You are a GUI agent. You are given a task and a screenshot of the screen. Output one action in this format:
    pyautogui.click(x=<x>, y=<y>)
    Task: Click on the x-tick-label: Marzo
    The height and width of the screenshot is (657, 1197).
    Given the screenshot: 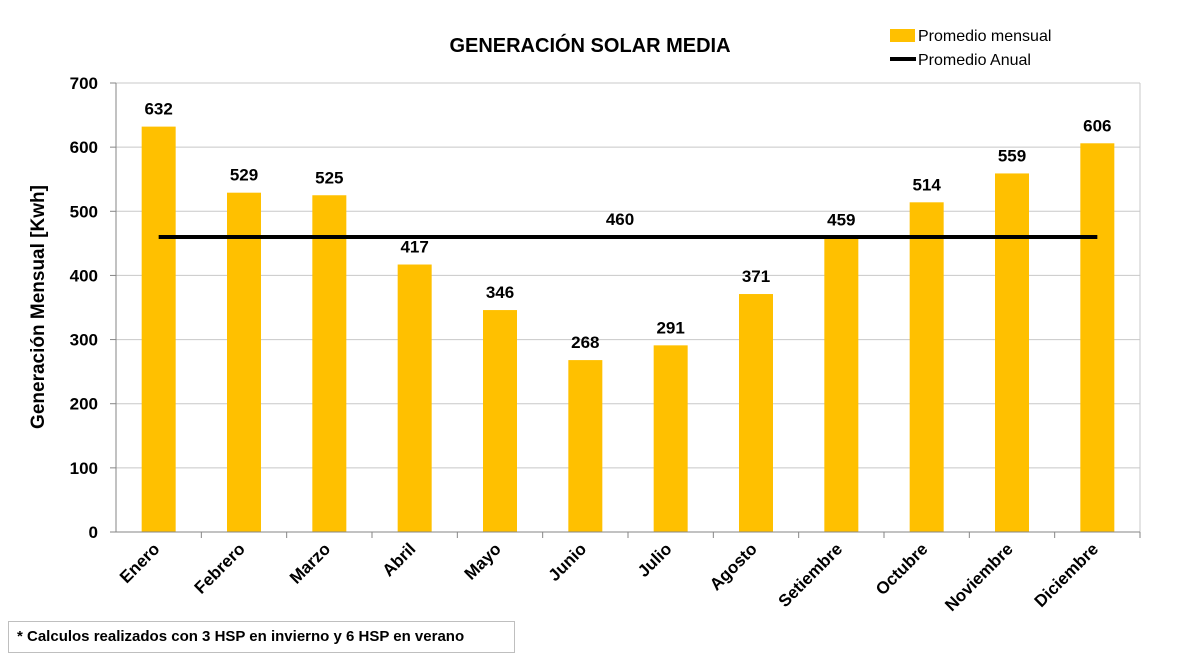 What is the action you would take?
    pyautogui.click(x=310, y=563)
    